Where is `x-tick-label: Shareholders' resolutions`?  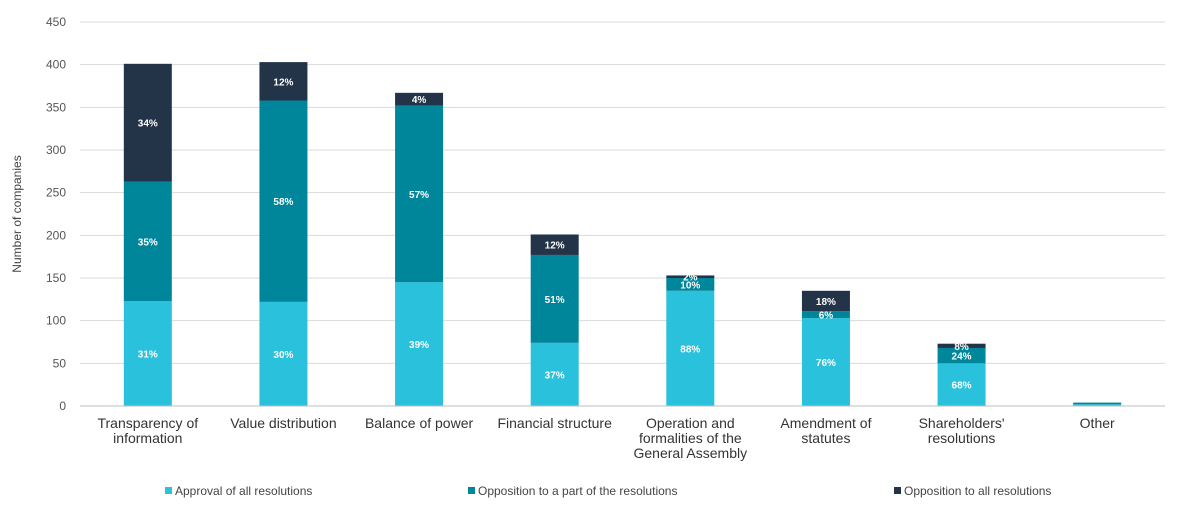
x-tick-label: Shareholders' resolutions is located at coordinates (962, 430).